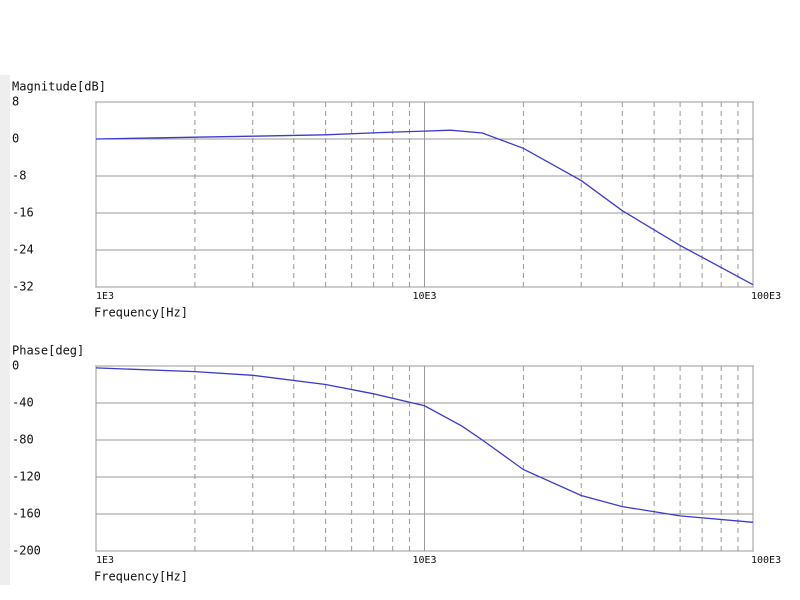  What do you see at coordinates (5, 330) in the screenshot?
I see `left-edge` at bounding box center [5, 330].